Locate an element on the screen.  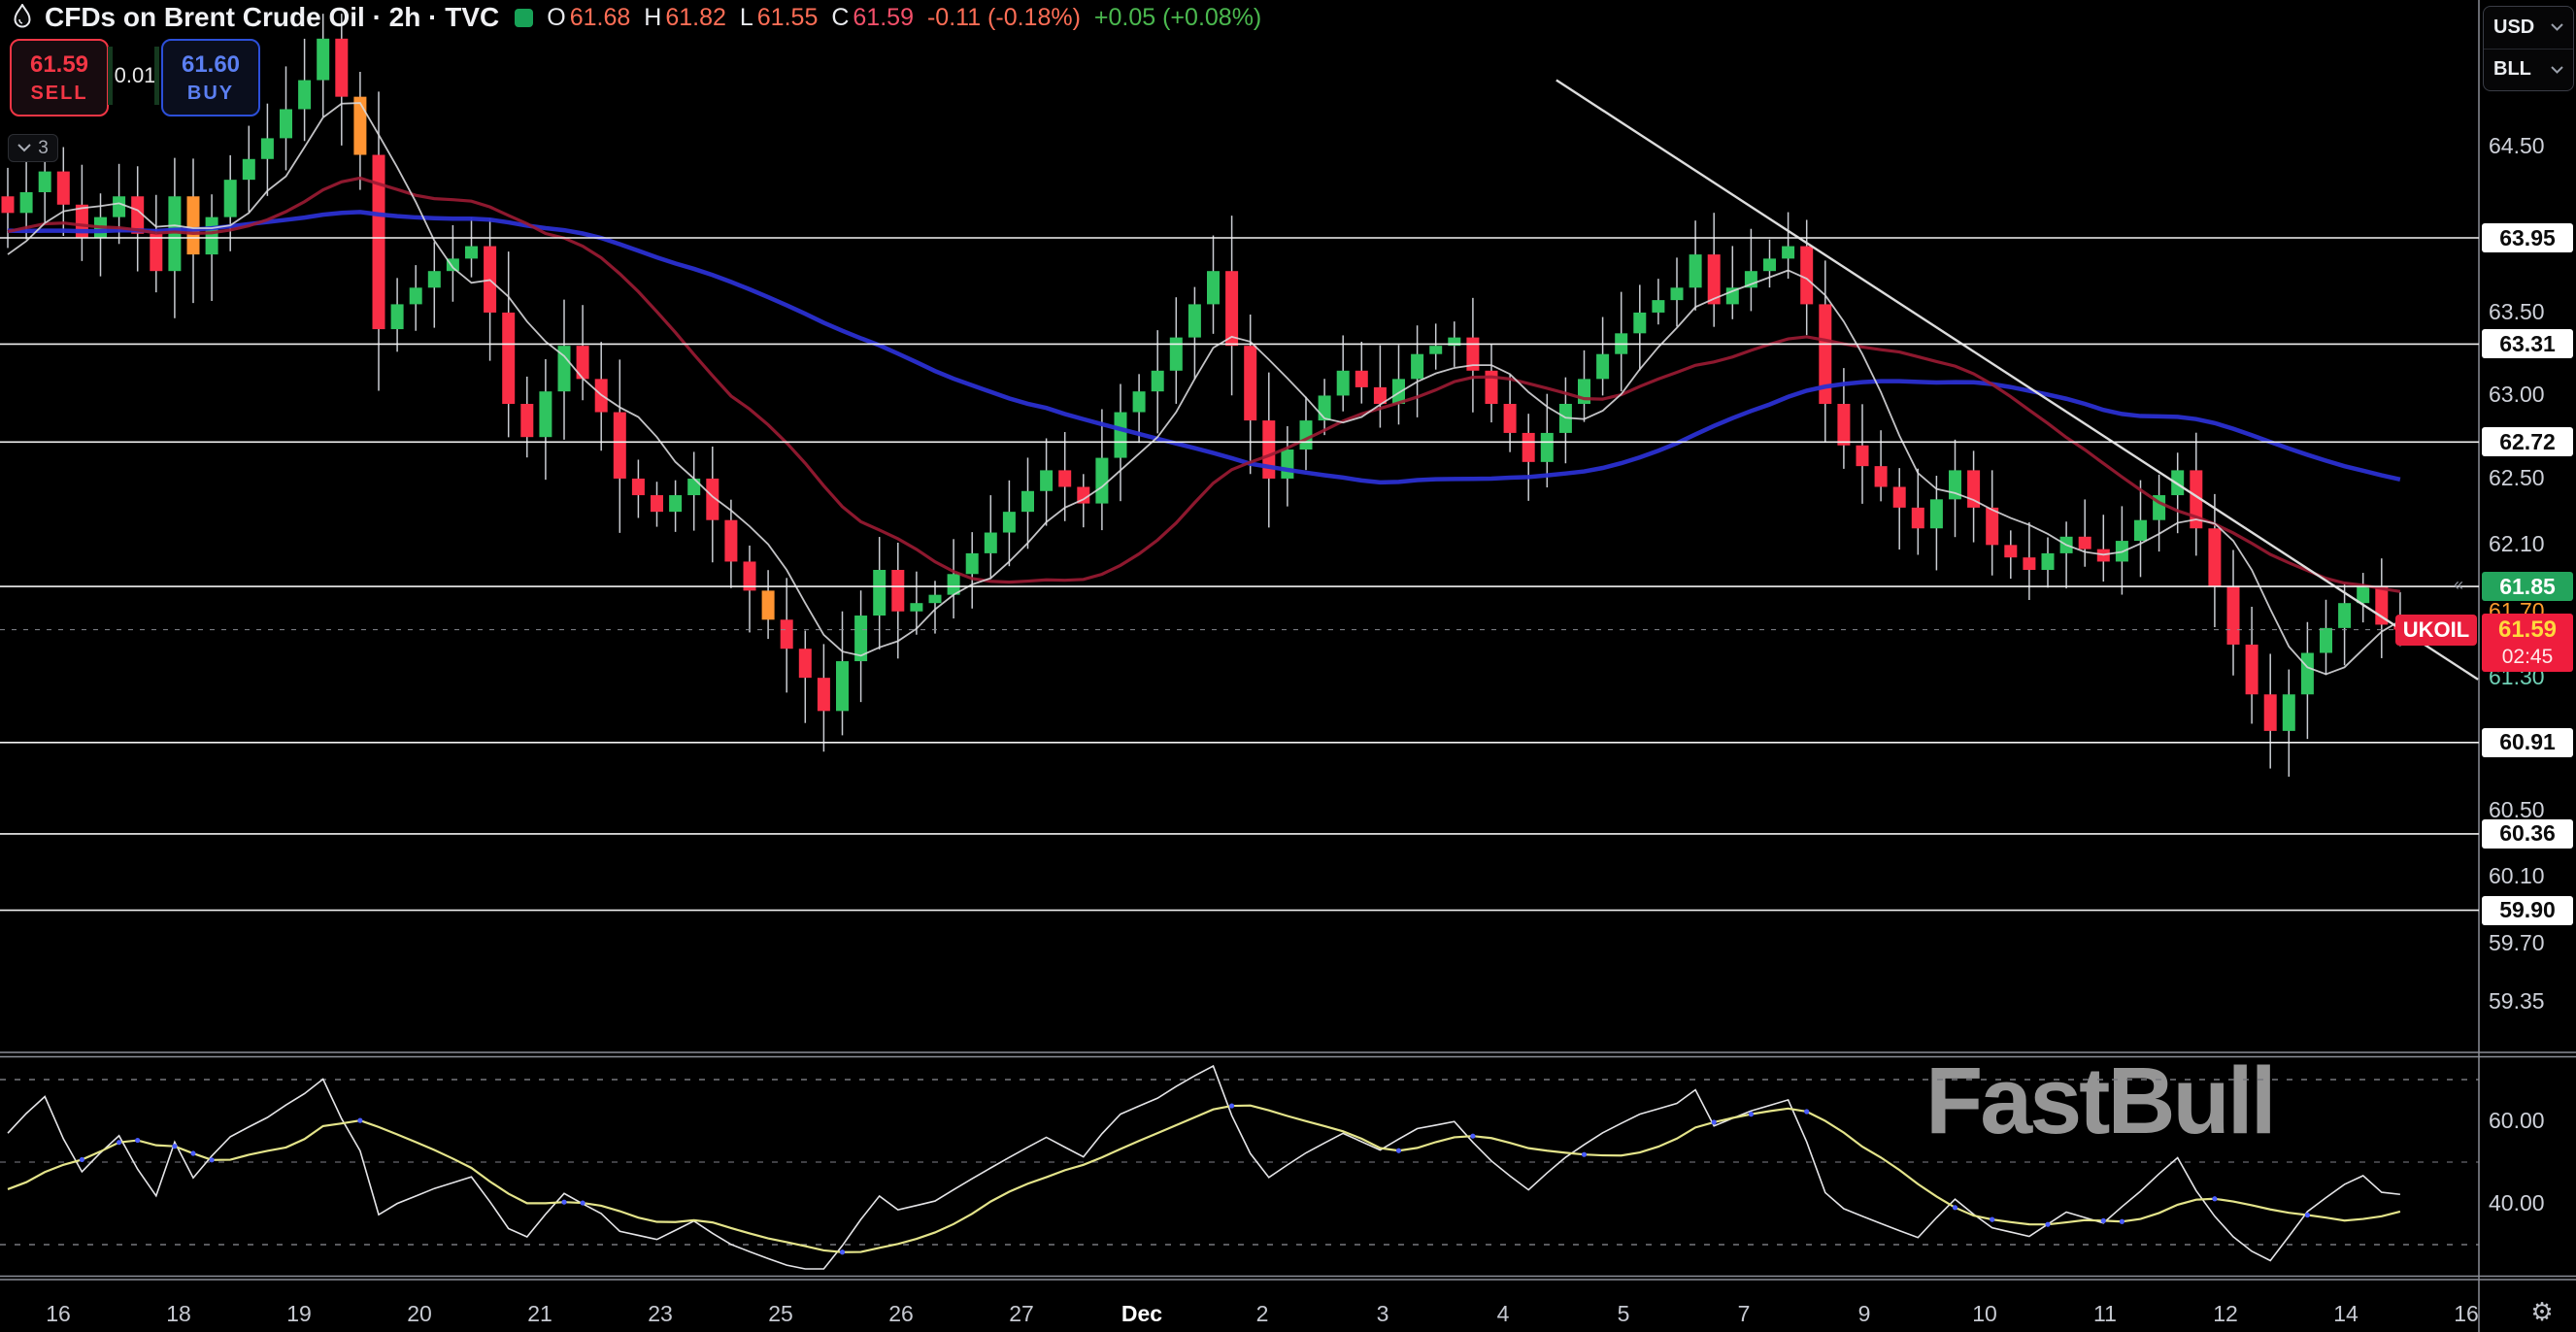
time-axis-label: 27 is located at coordinates (1022, 1313).